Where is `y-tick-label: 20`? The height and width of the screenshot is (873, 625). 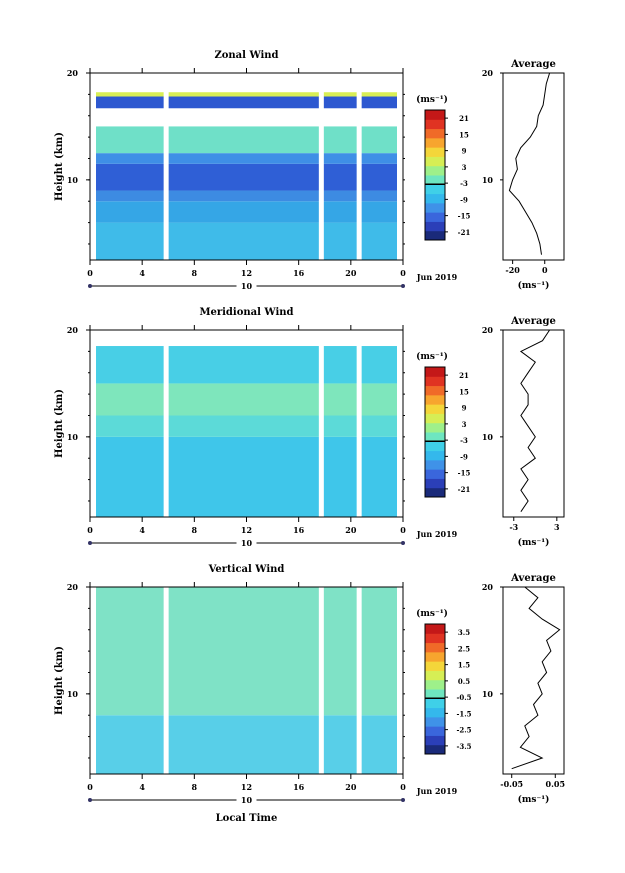
y-tick-label: 20 is located at coordinates (73, 330).